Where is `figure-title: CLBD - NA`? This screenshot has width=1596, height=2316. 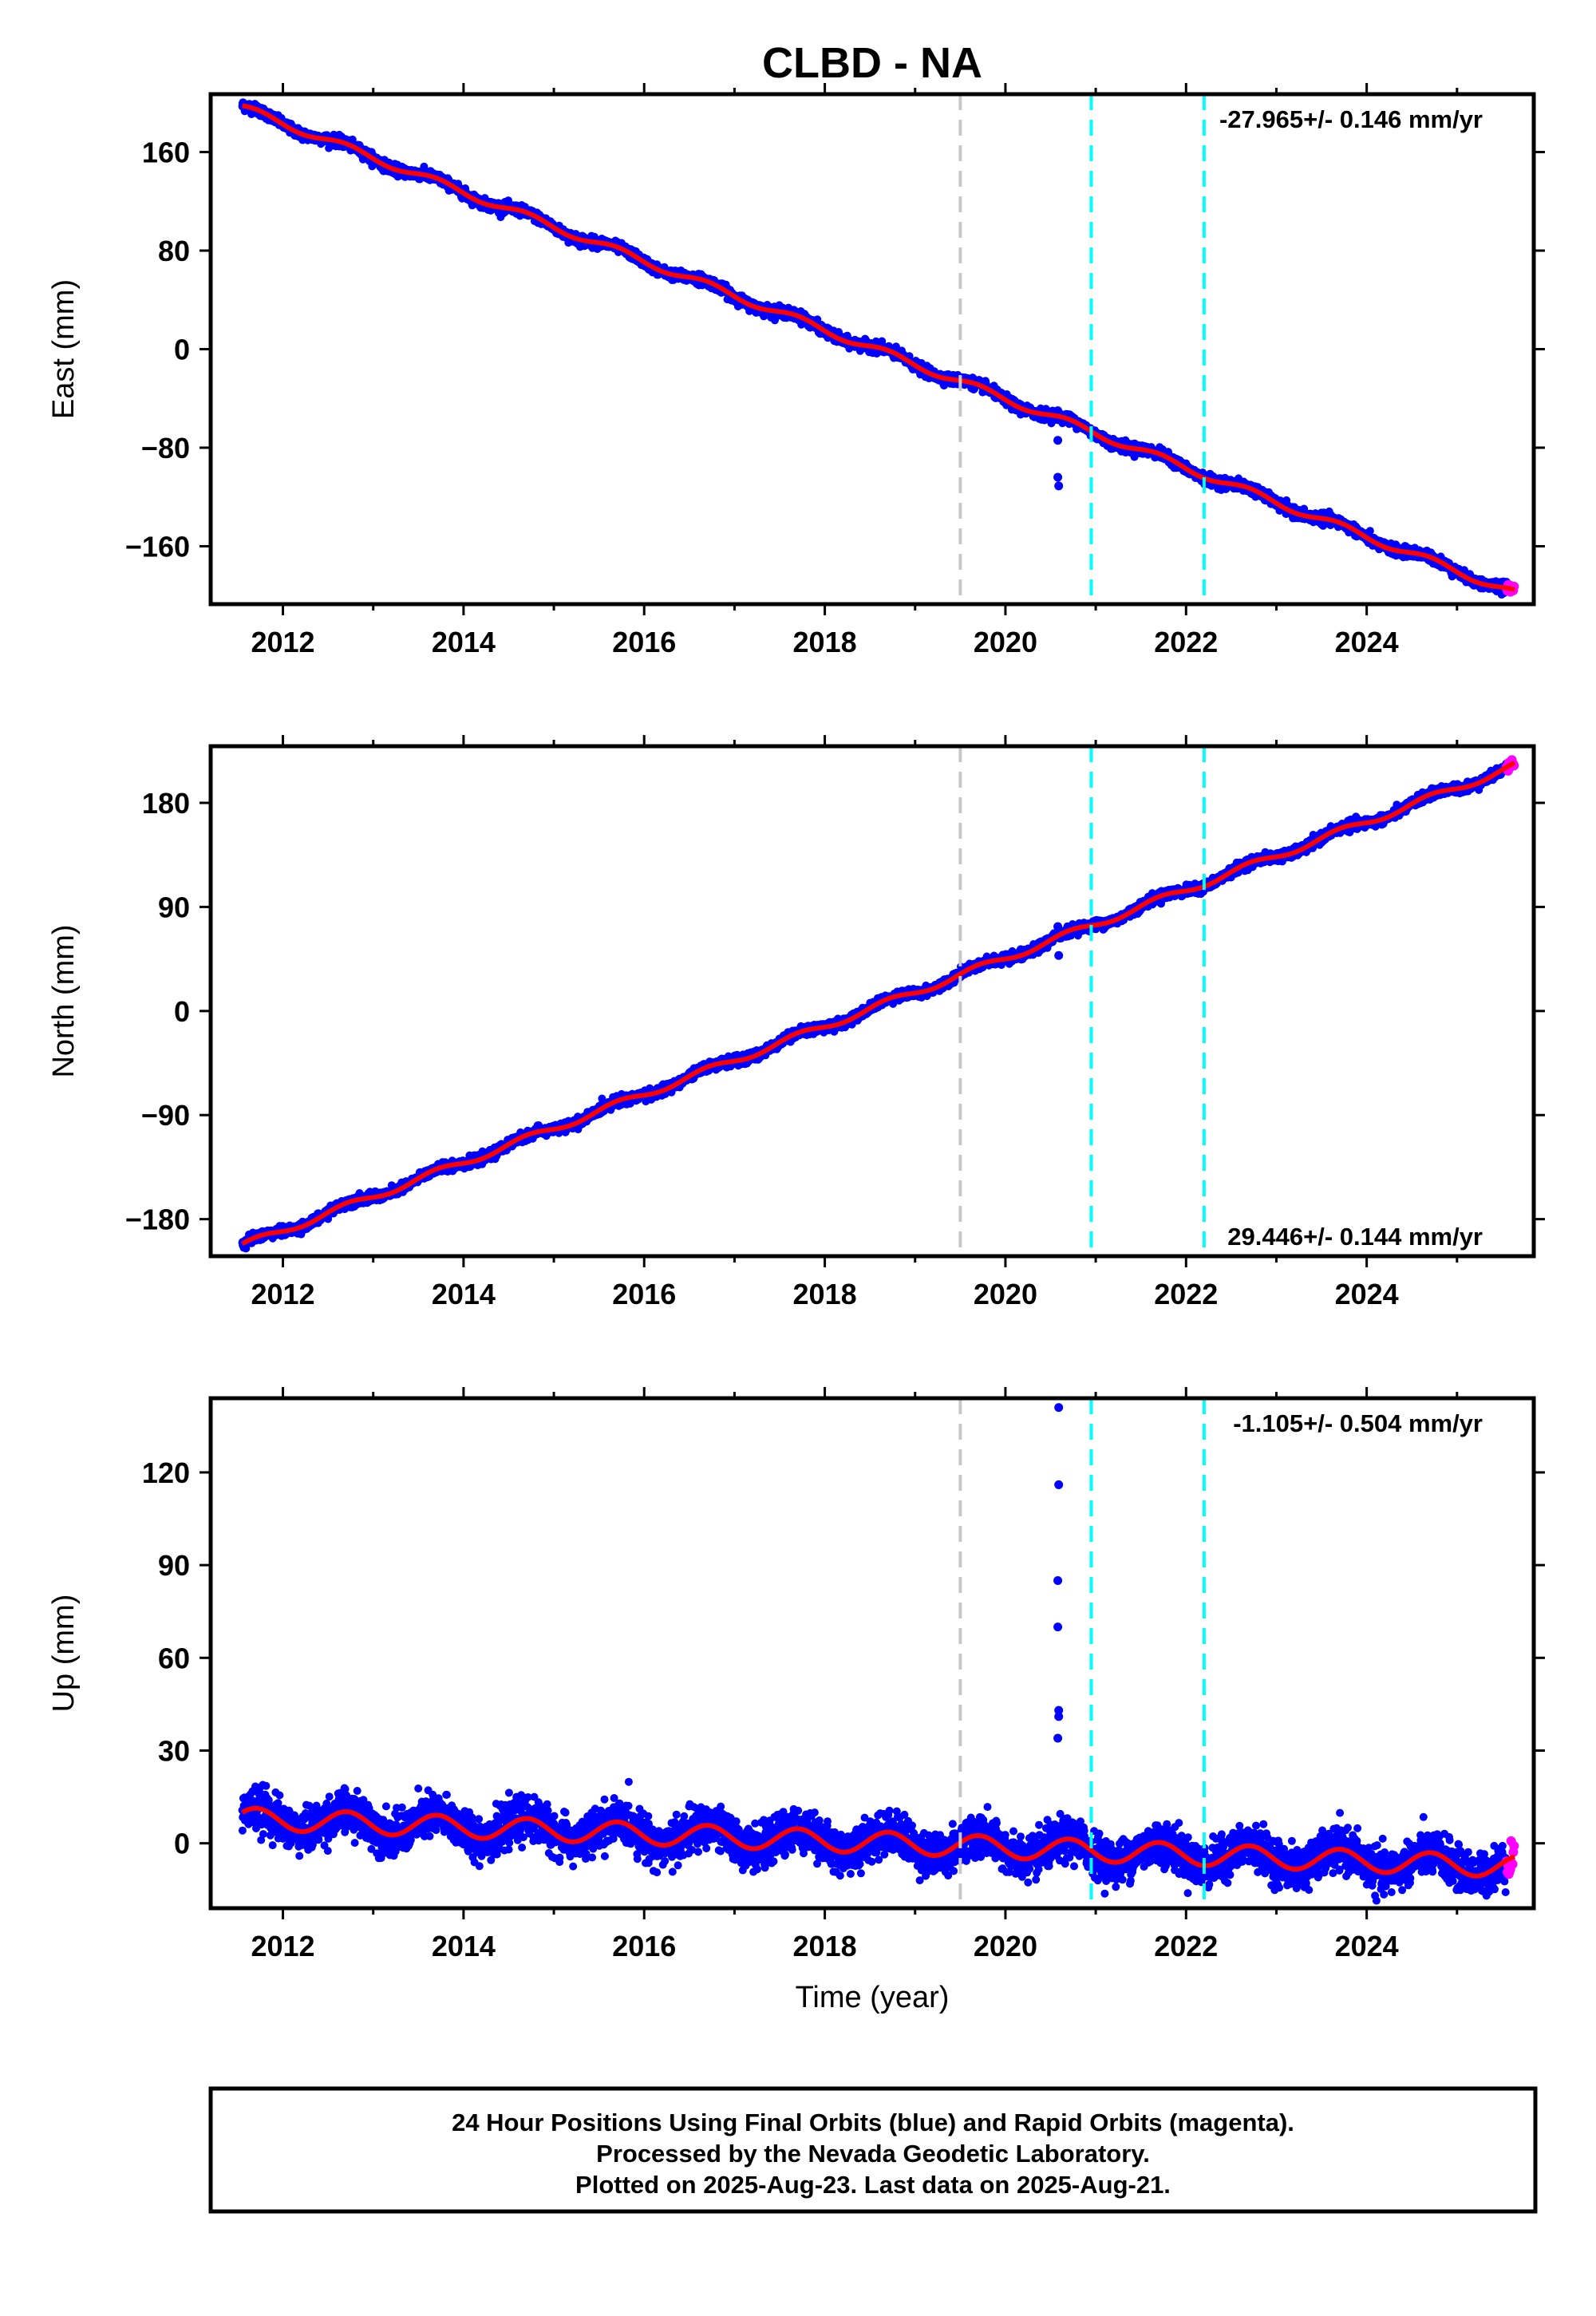 figure-title: CLBD - NA is located at coordinates (872, 63).